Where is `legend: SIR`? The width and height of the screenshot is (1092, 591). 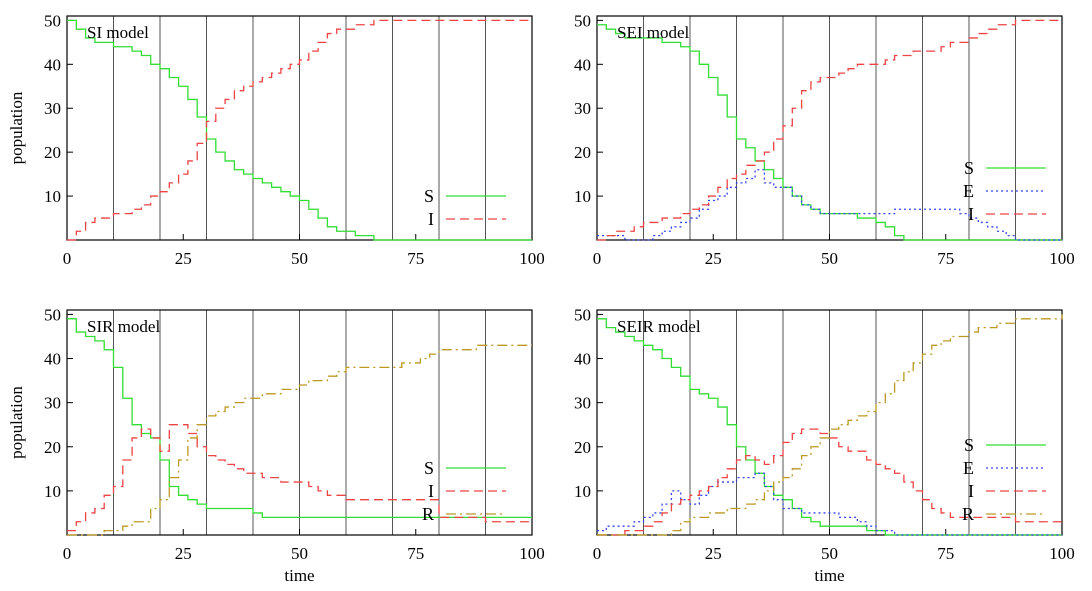
legend: SIR is located at coordinates (464, 491).